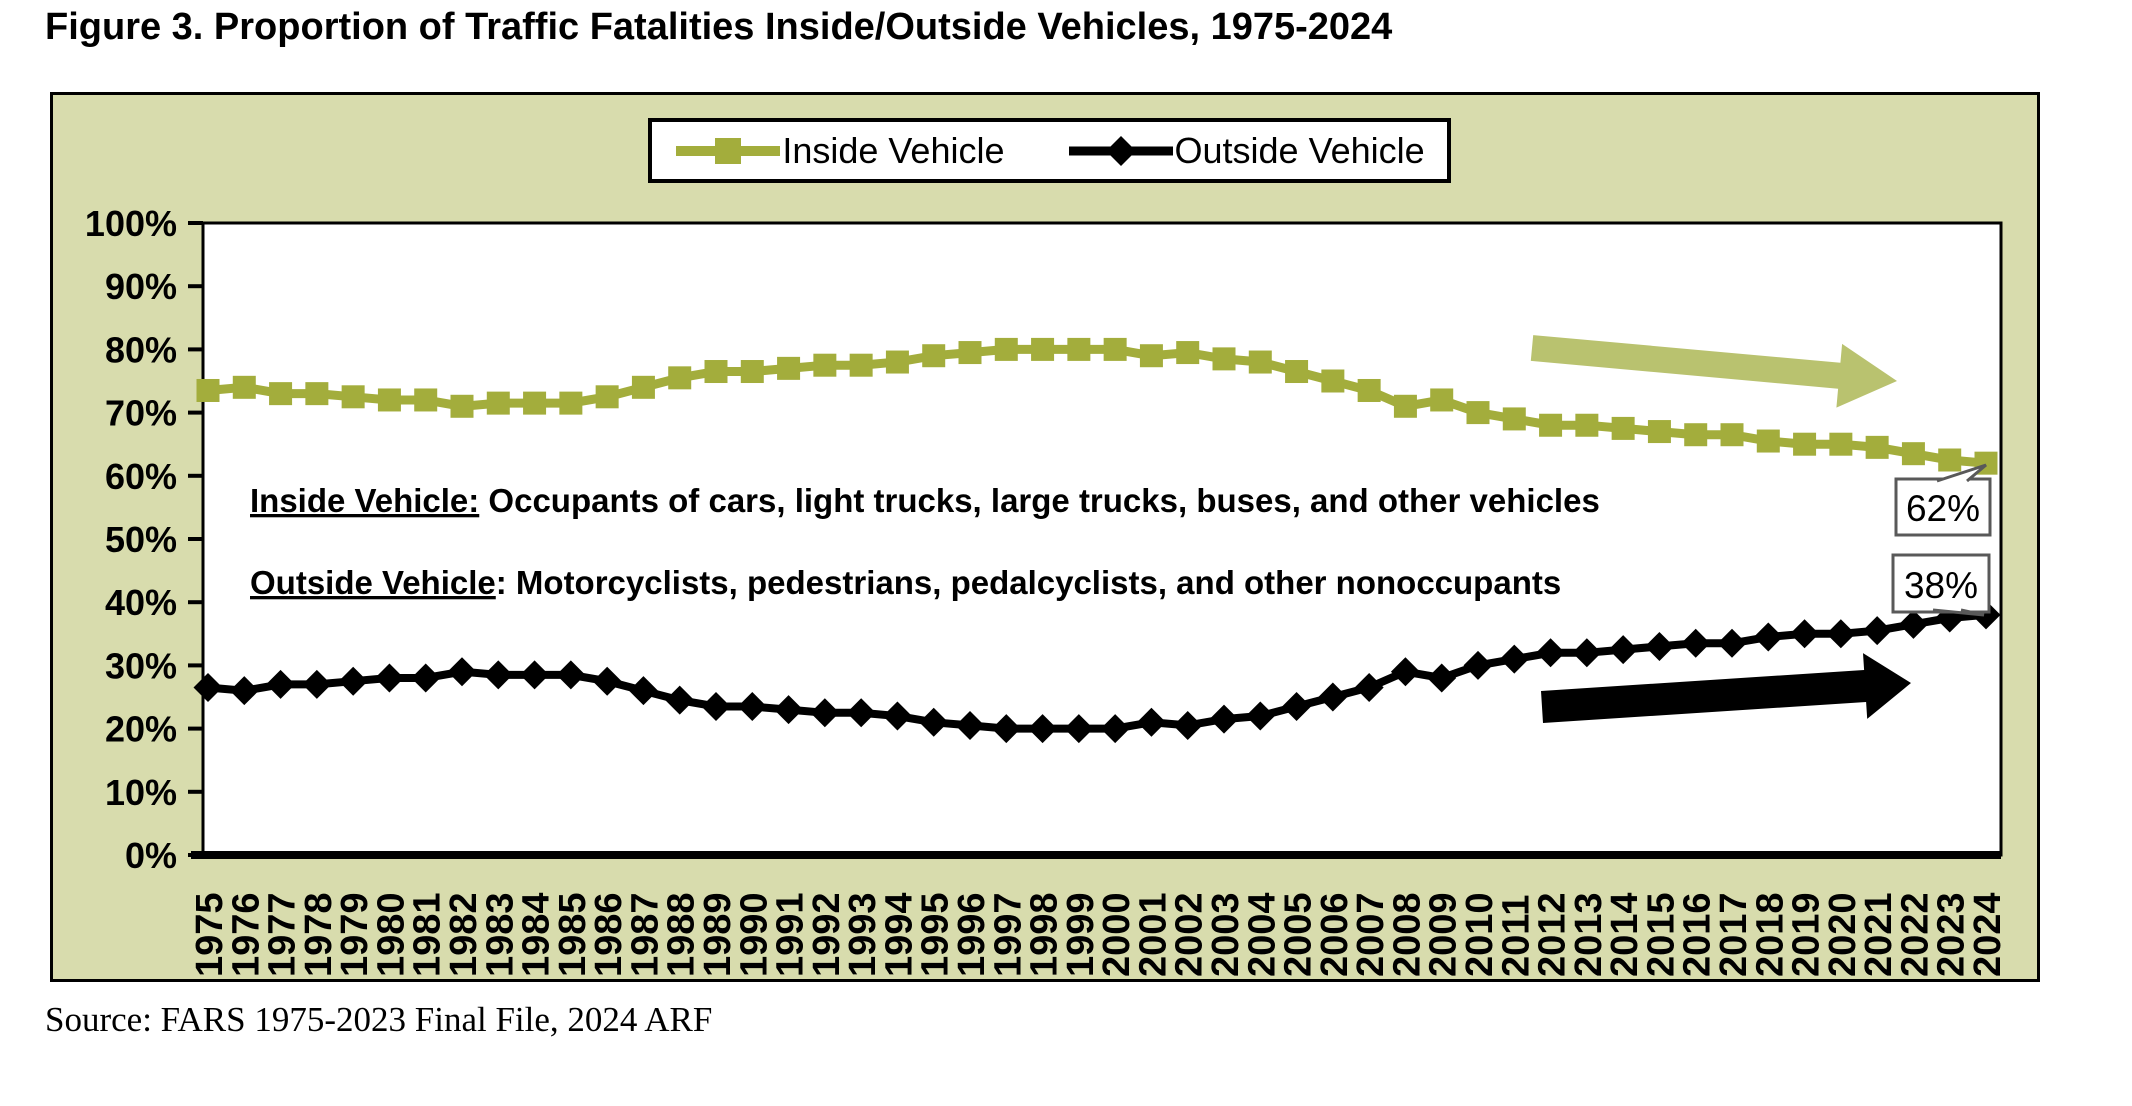  What do you see at coordinates (863, 934) in the screenshot?
I see `x-tick-label: 1993` at bounding box center [863, 934].